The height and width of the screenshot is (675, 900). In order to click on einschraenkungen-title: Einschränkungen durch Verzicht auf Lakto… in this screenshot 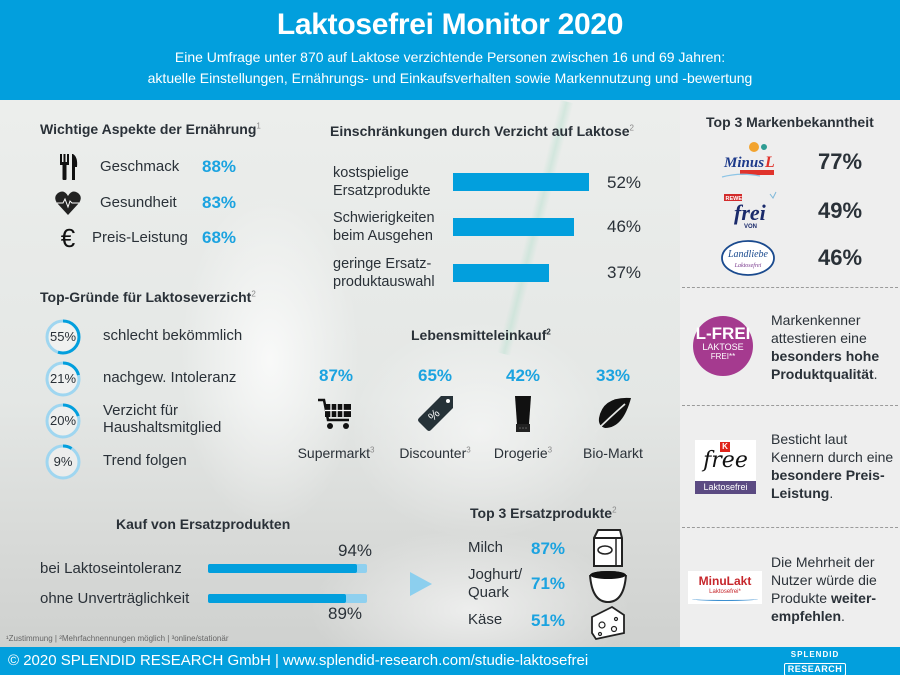, I will do `click(482, 131)`.